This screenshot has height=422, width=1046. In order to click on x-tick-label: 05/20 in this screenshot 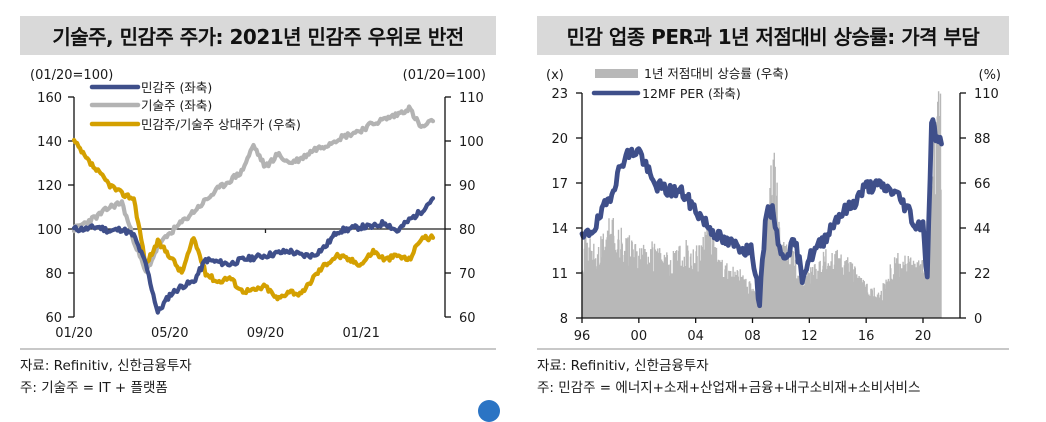, I will do `click(169, 333)`.